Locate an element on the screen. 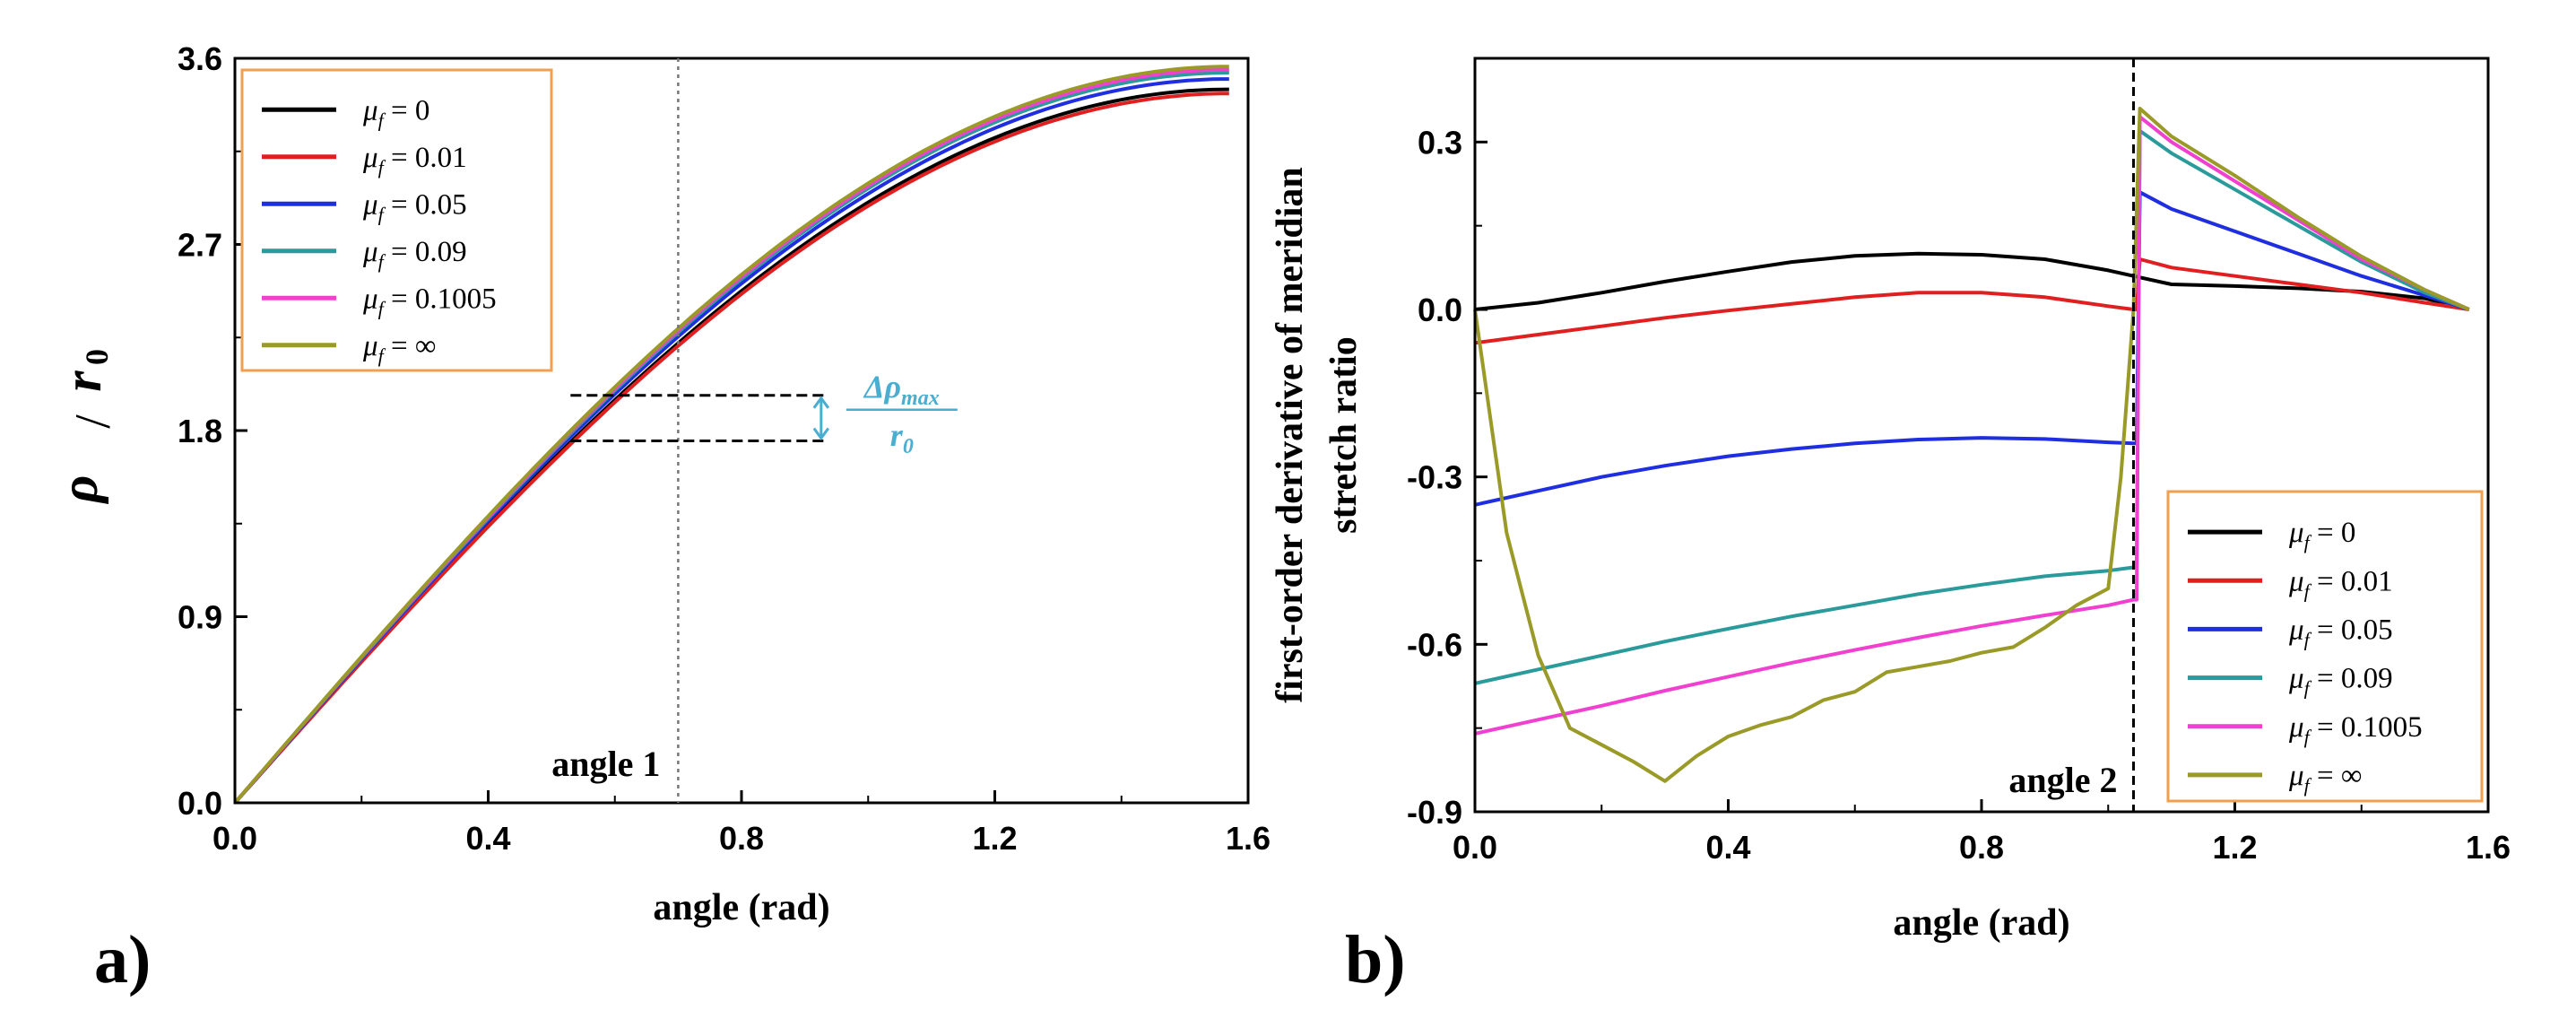 The height and width of the screenshot is (1019, 2576). panel-label-a: a) is located at coordinates (123, 959).